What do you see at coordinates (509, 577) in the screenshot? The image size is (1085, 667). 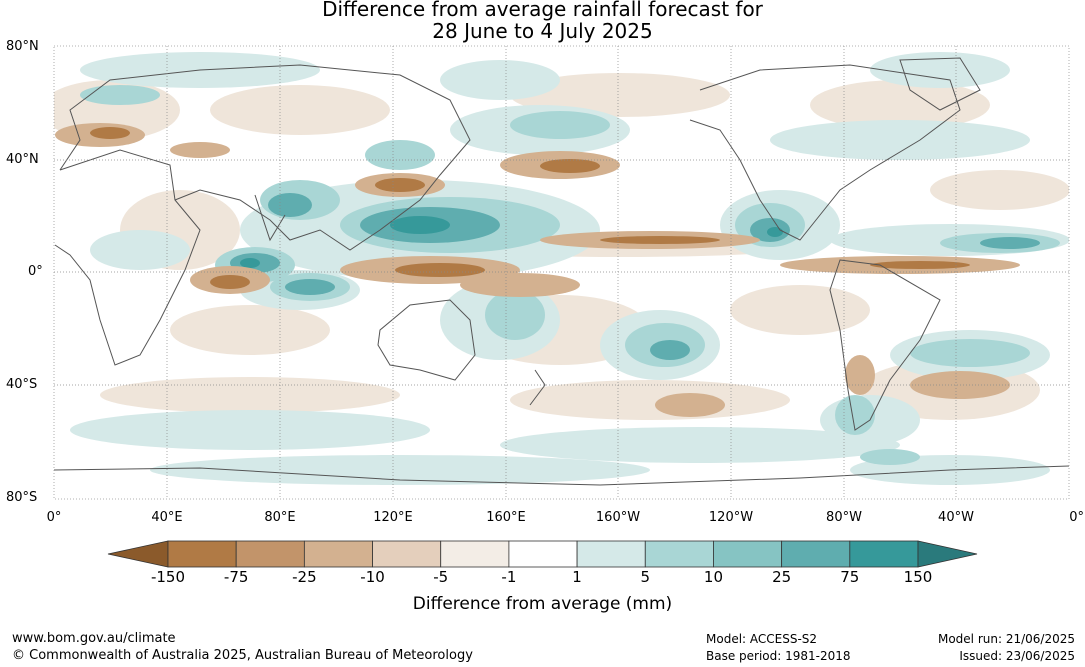 I see `colorbar-tick-label: -1` at bounding box center [509, 577].